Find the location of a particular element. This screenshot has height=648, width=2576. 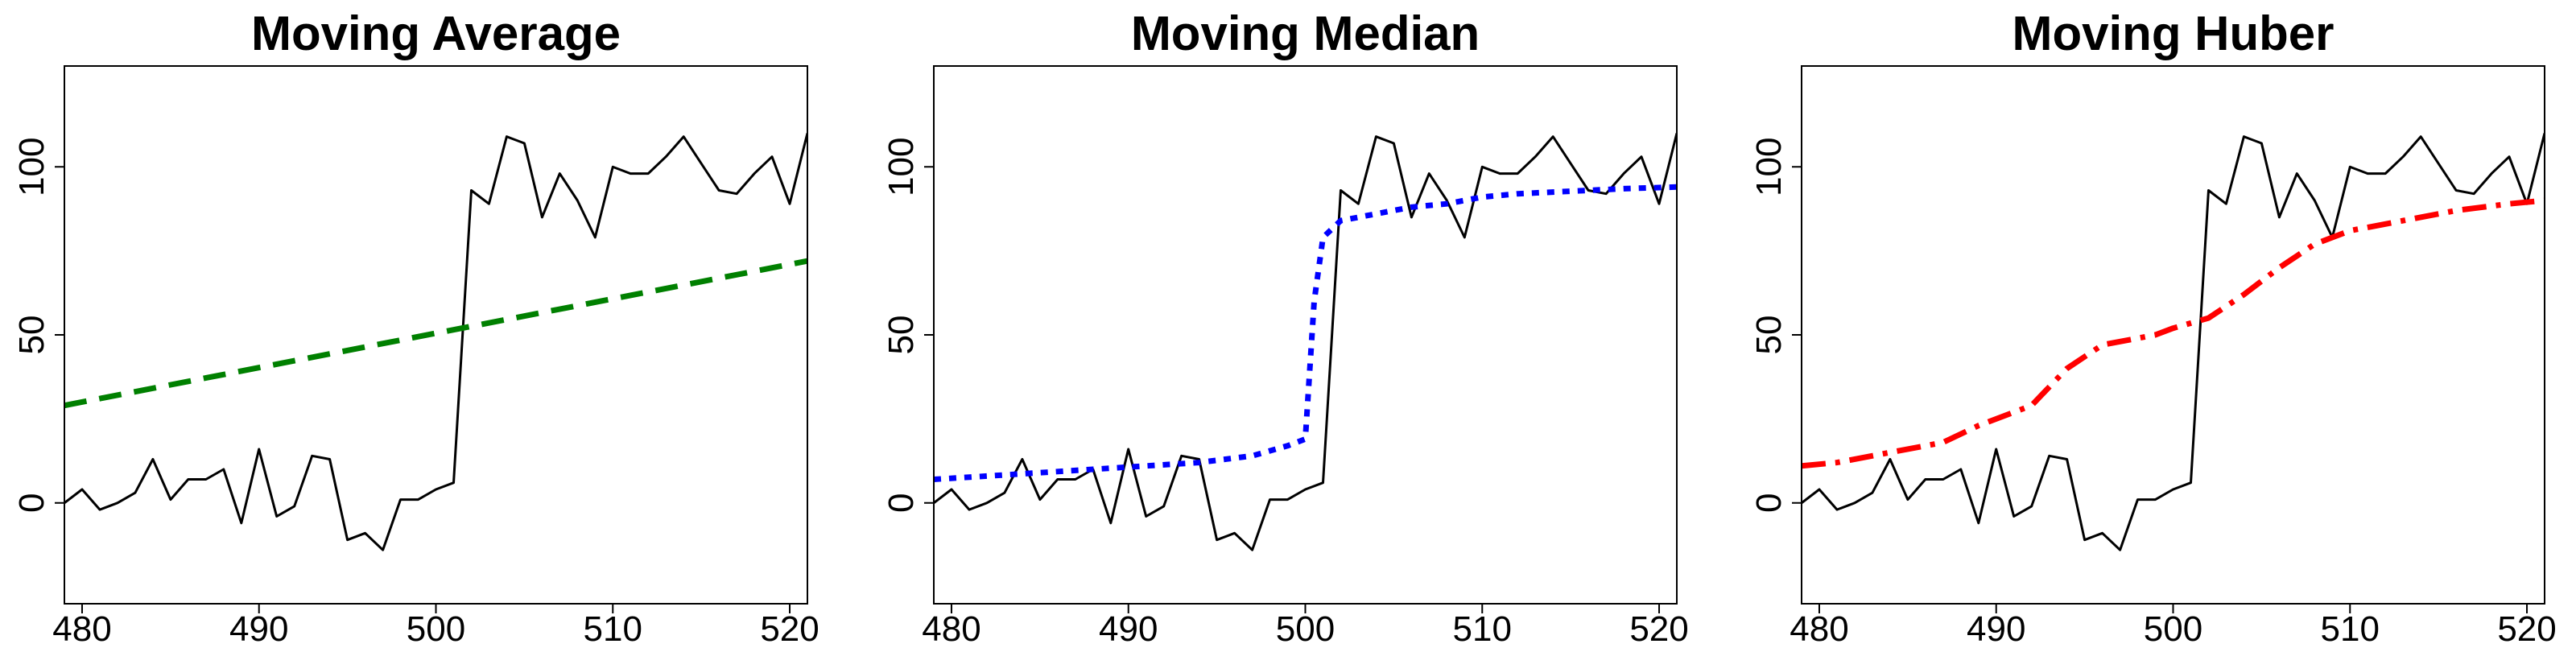

chart-title: Moving Huber is located at coordinates (2173, 33).